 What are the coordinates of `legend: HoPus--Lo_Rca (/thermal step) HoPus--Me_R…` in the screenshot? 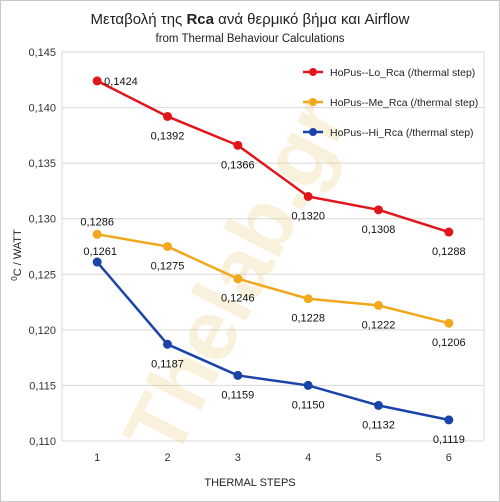 It's located at (390, 103).